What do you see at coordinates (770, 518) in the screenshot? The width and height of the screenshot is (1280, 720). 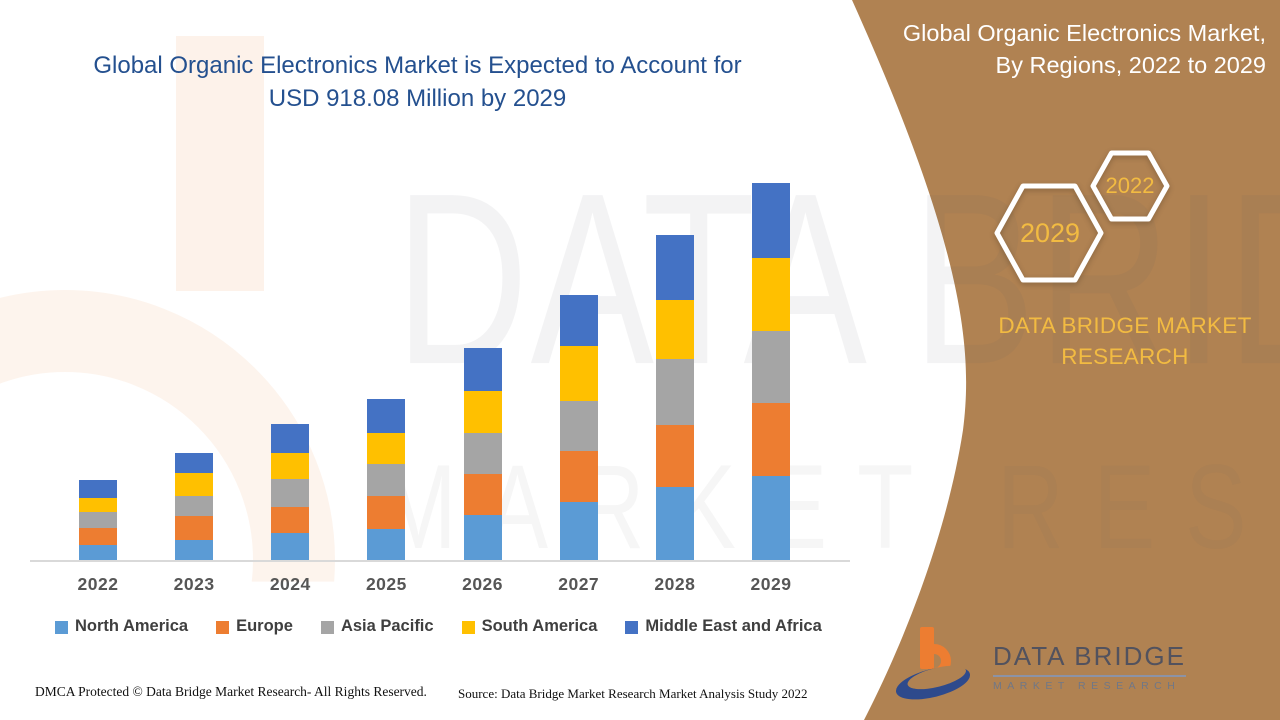 I see `bar-segment-2029-north-america` at bounding box center [770, 518].